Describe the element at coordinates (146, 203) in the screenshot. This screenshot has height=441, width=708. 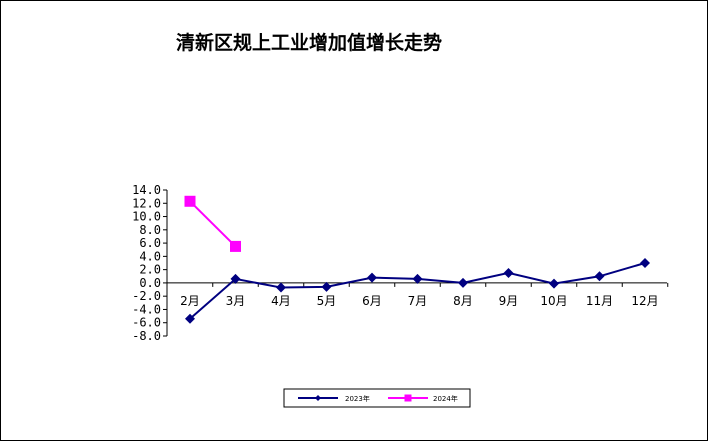
I see `y-tick-label: 12.0` at that location.